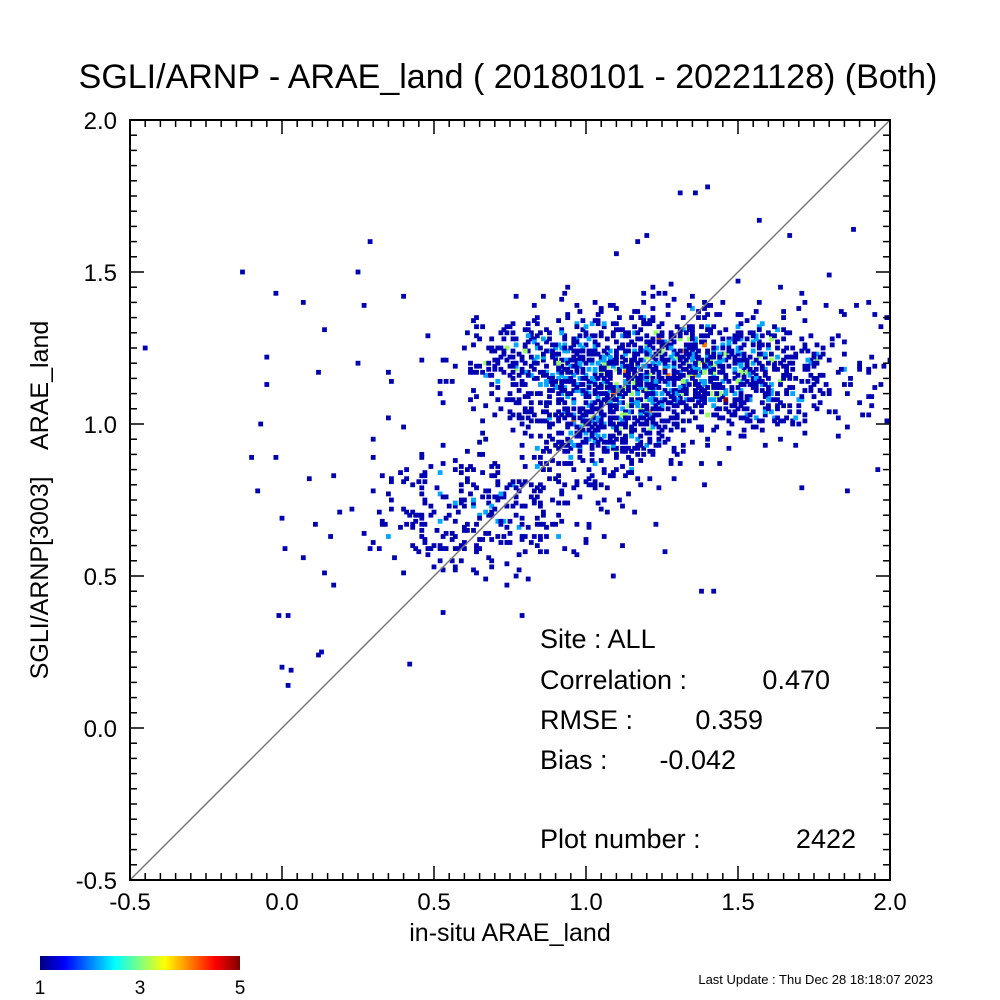 The image size is (1000, 1000). I want to click on y-tick-labels: -0.50.00.51.01.52.0, so click(96, 501).